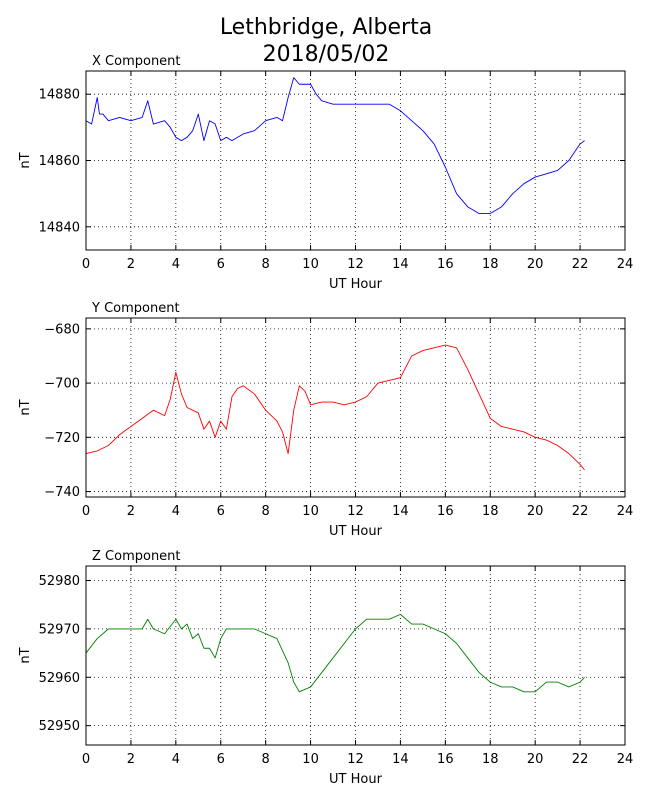  Describe the element at coordinates (335, 145) in the screenshot. I see `x-component-series-line` at that location.